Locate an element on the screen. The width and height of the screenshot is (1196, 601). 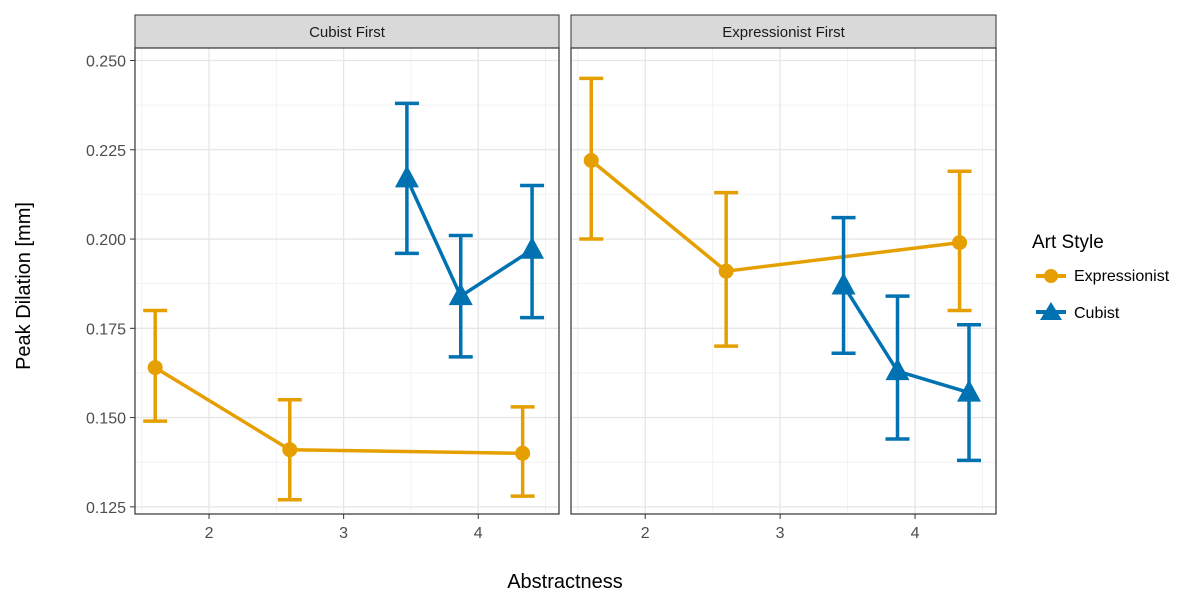
y-tick-label: 0.125 is located at coordinates (106, 508).